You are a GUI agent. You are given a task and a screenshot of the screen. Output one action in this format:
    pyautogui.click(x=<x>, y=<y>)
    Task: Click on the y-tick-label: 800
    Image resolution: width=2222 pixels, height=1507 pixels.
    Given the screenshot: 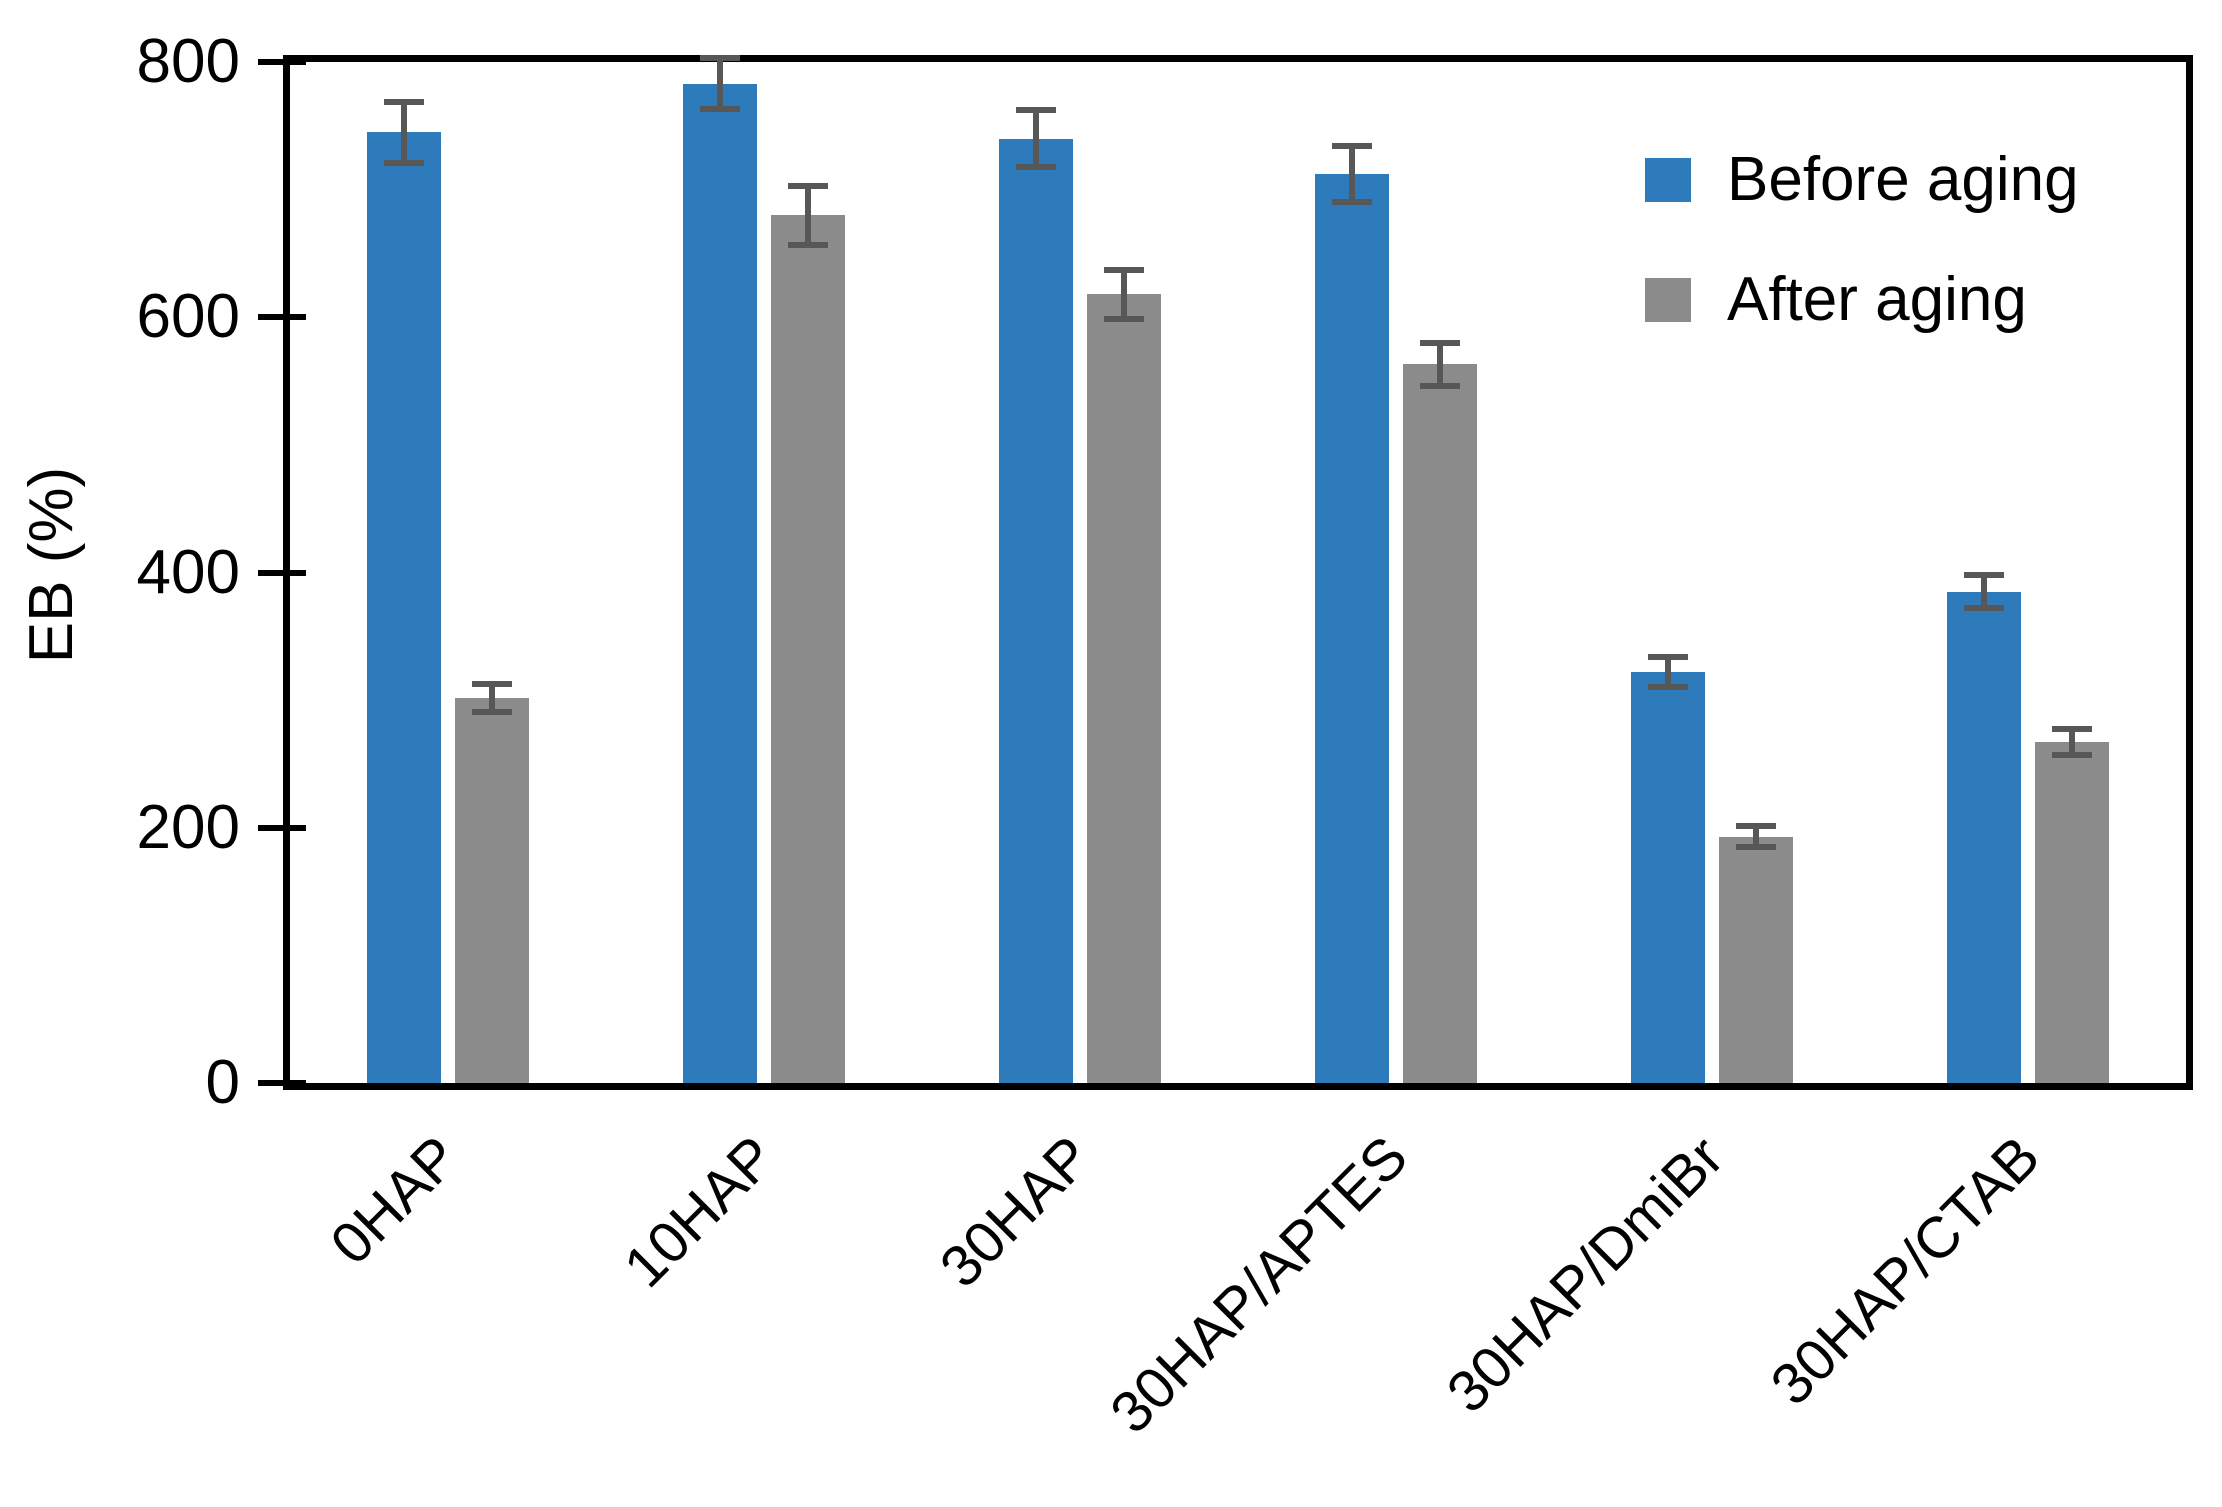 What is the action you would take?
    pyautogui.click(x=188, y=61)
    